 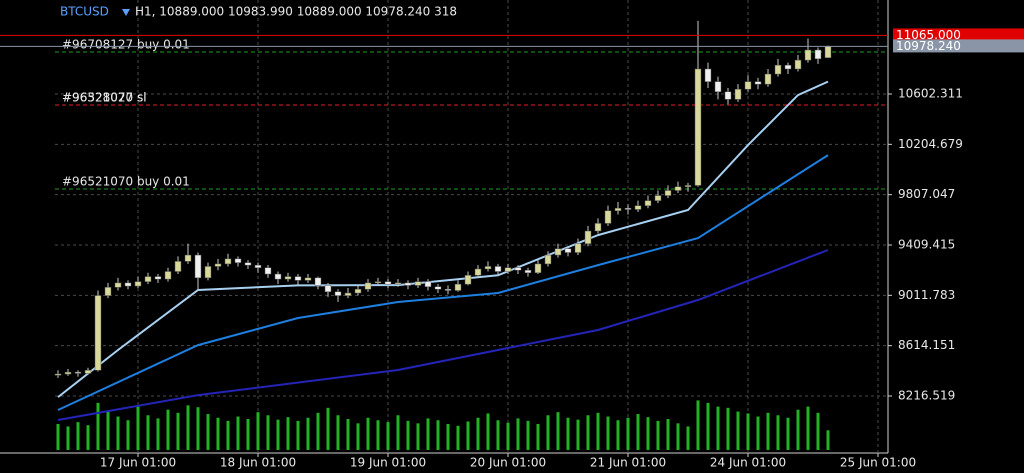 I want to click on order-label: #96708127 buy 0.01, so click(x=126, y=45).